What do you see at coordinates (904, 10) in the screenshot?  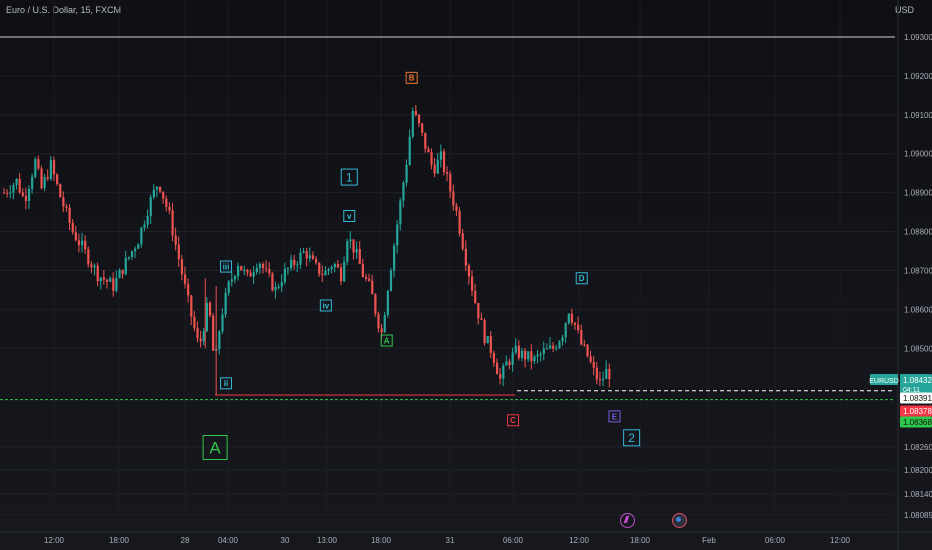 I see `currency-label: USD` at bounding box center [904, 10].